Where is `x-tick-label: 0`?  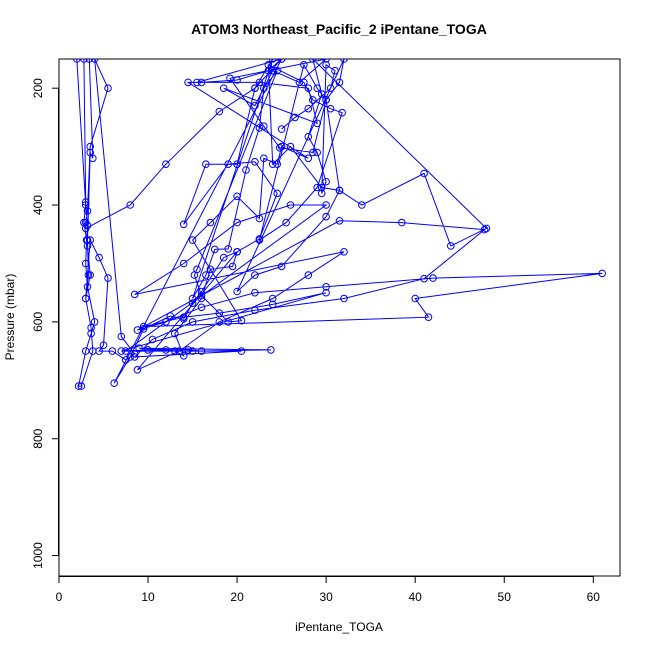
x-tick-label: 0 is located at coordinates (59, 597).